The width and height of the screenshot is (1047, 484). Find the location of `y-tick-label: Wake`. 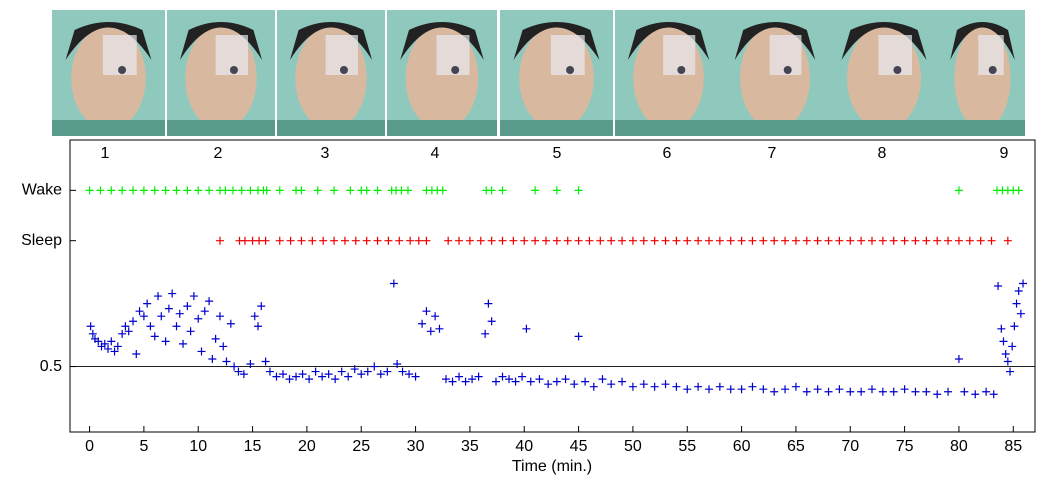

y-tick-label: Wake is located at coordinates (42, 190).